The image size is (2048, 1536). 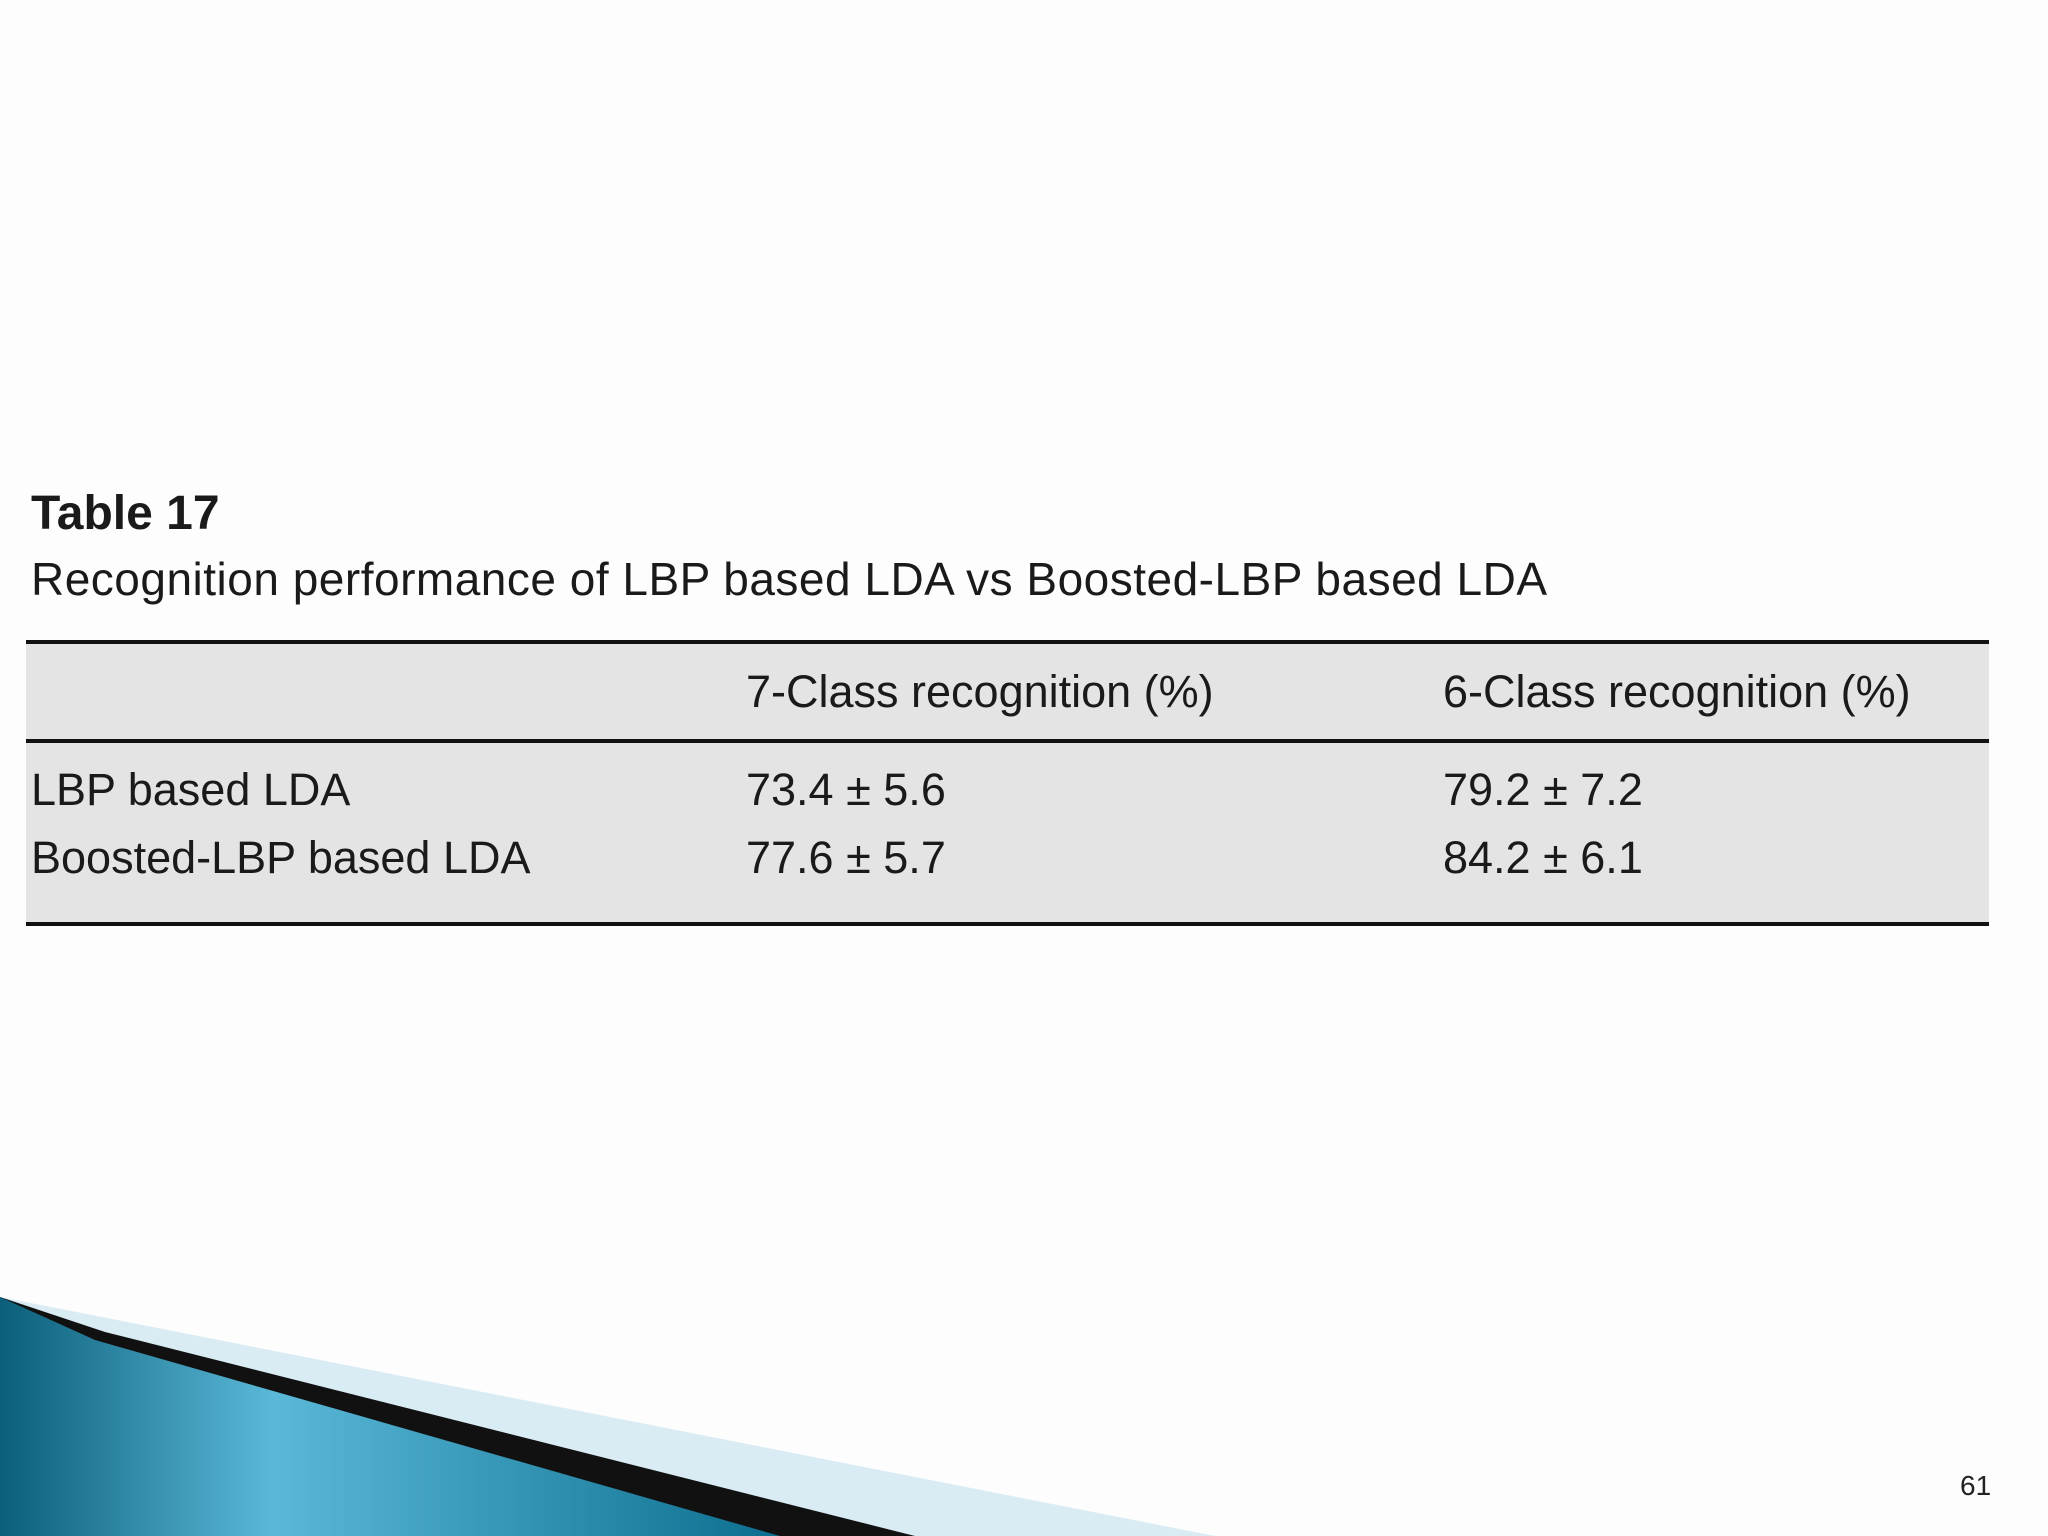 I want to click on blue-swoosh, so click(x=390, y=1416).